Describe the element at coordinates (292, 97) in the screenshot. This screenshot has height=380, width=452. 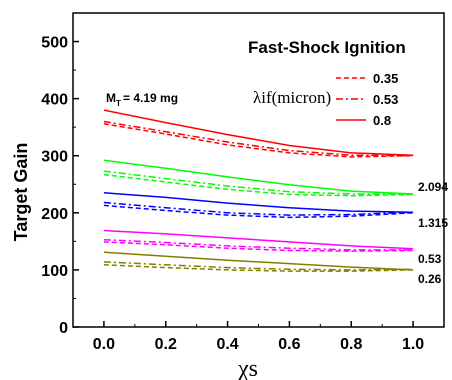
I see `legend-title: λif(micron)` at that location.